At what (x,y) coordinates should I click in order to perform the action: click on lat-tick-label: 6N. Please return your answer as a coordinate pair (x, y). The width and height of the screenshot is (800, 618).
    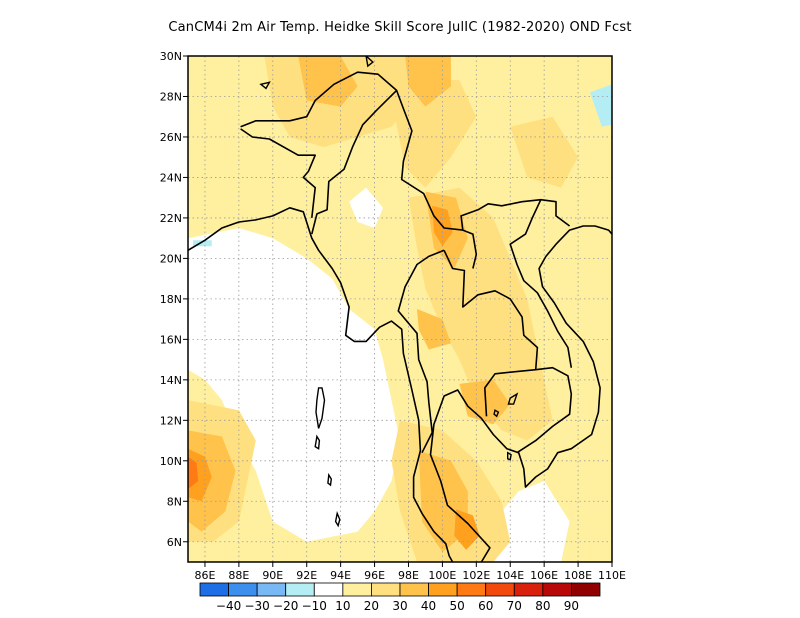
    Looking at the image, I should click on (174, 542).